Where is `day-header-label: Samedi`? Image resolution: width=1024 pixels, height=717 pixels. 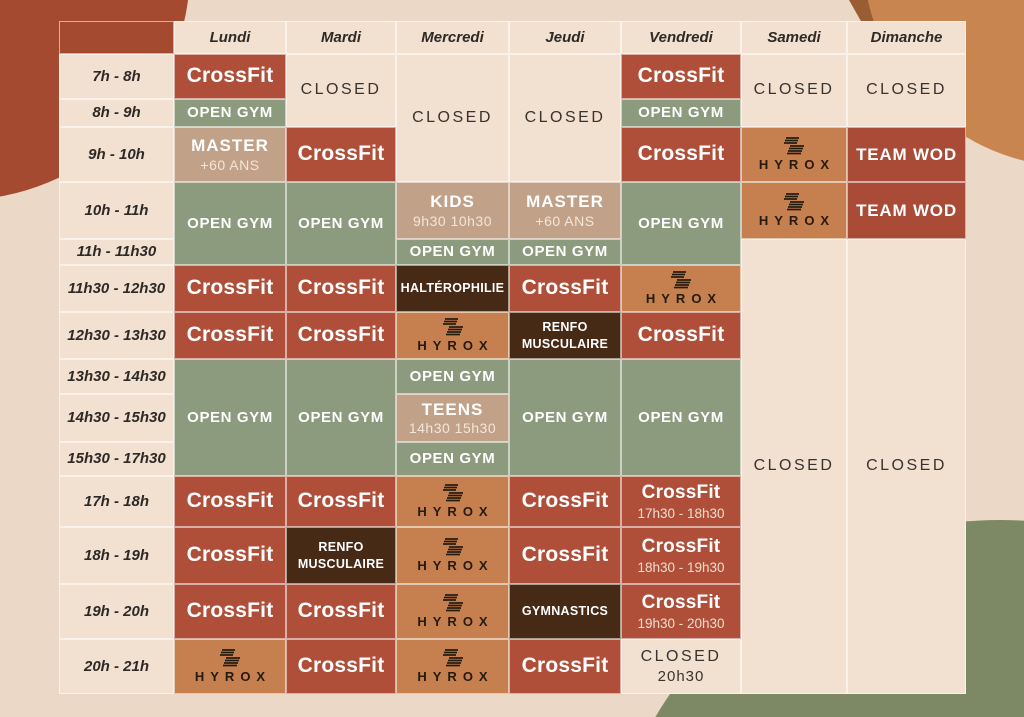
day-header-label: Samedi is located at coordinates (794, 37).